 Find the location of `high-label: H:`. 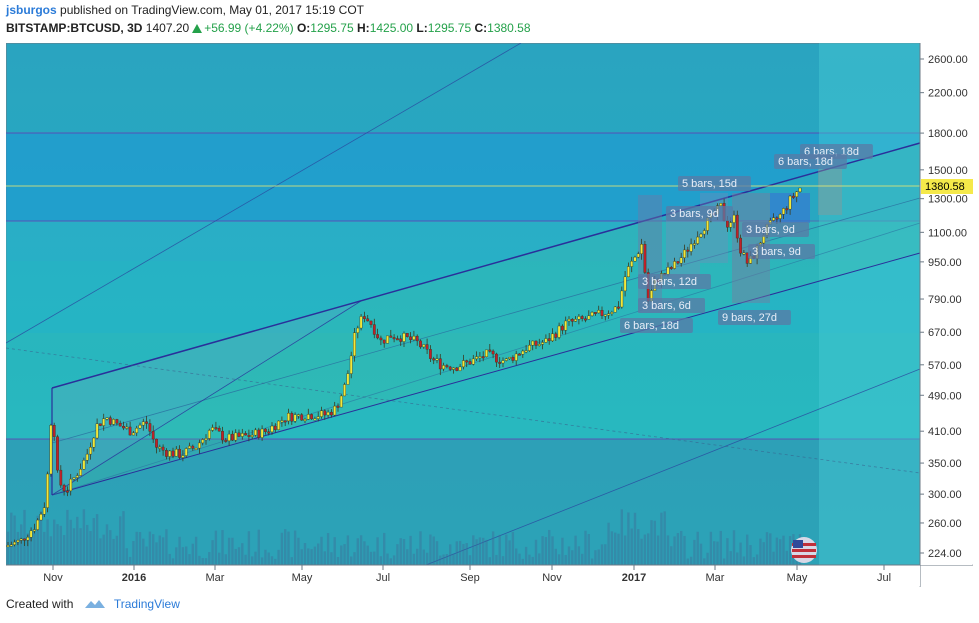

high-label: H: is located at coordinates (363, 28).